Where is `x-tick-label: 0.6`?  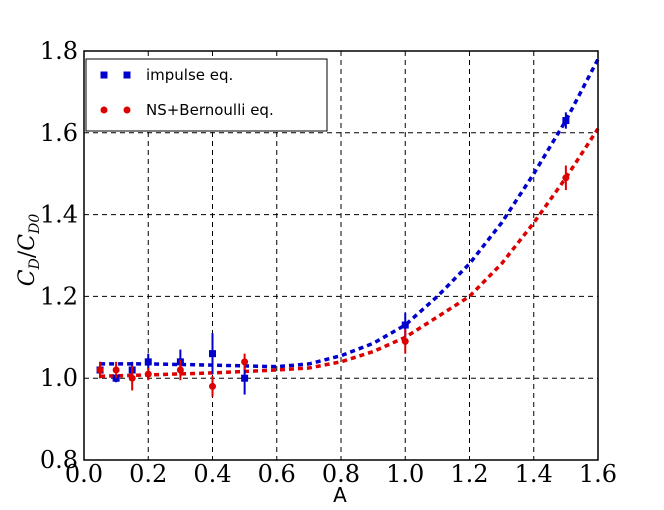
x-tick-label: 0.6 is located at coordinates (277, 474).